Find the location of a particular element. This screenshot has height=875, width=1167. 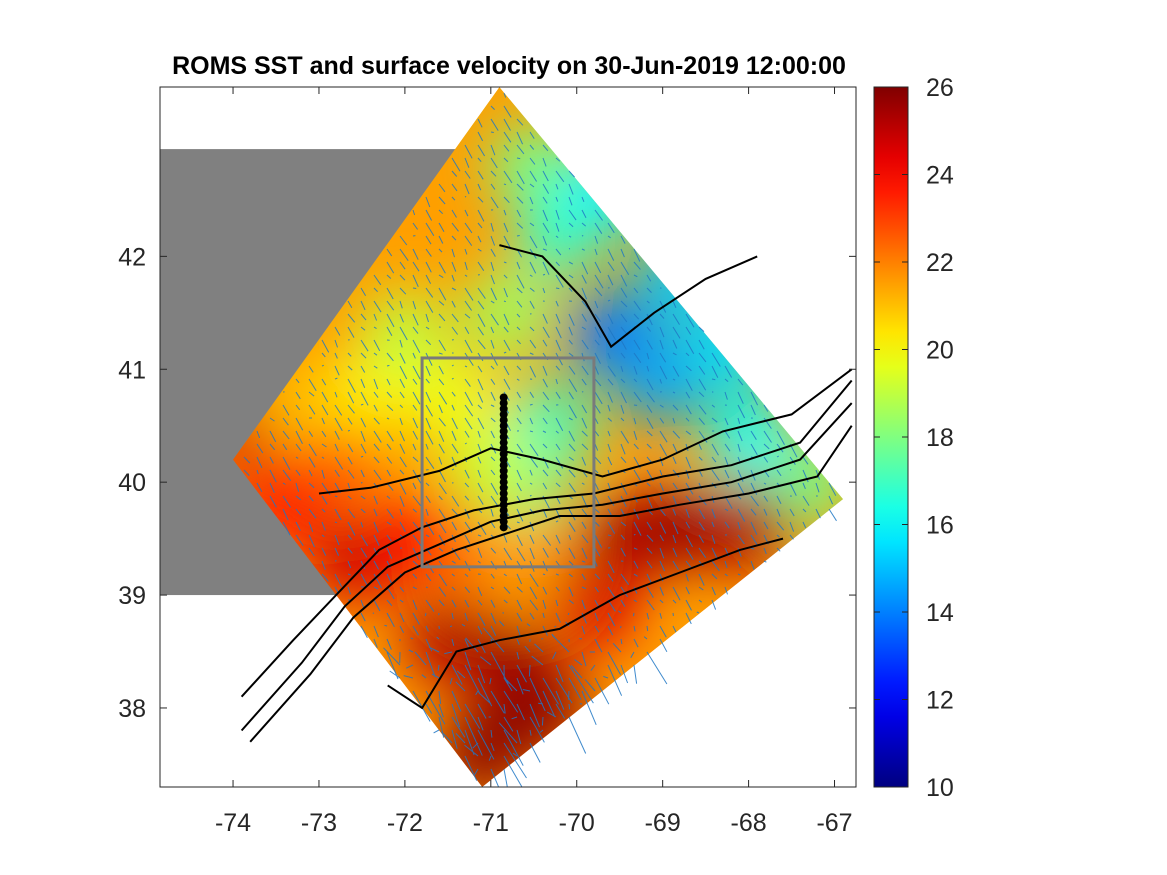

colorbar-tick-label: 18 is located at coordinates (940, 438).